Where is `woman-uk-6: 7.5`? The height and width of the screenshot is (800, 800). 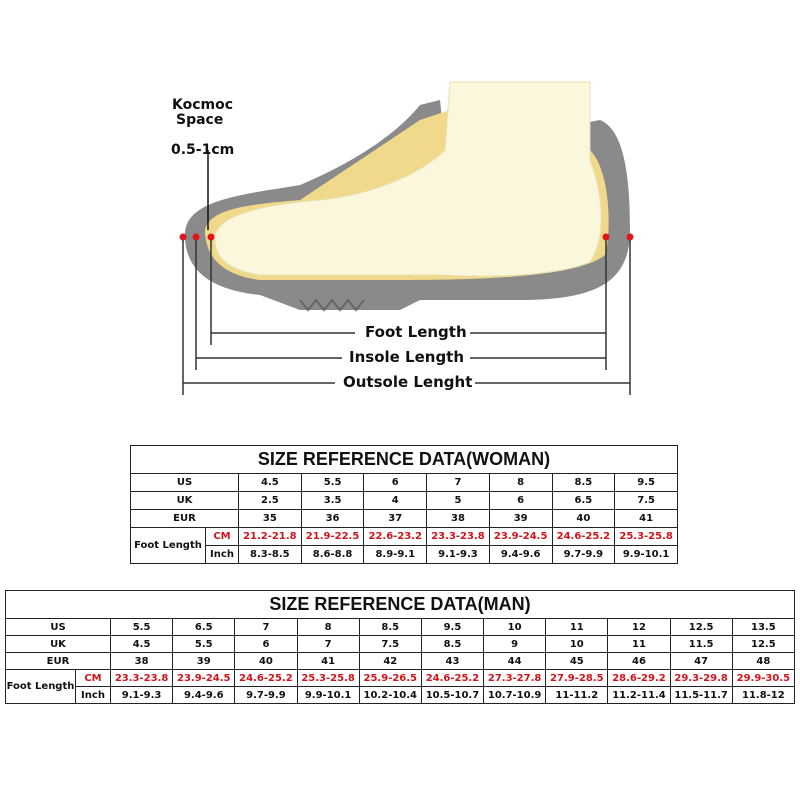
woman-uk-6: 7.5 is located at coordinates (646, 500).